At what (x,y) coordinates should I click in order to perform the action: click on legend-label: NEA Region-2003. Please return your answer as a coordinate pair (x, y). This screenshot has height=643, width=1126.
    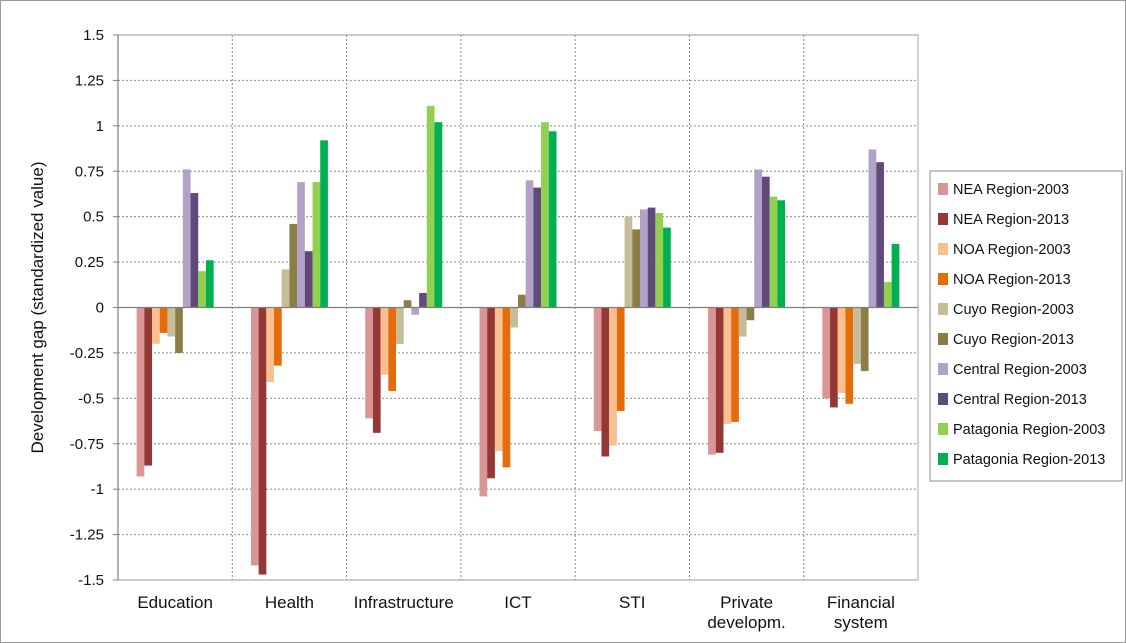
    Looking at the image, I should click on (1011, 190).